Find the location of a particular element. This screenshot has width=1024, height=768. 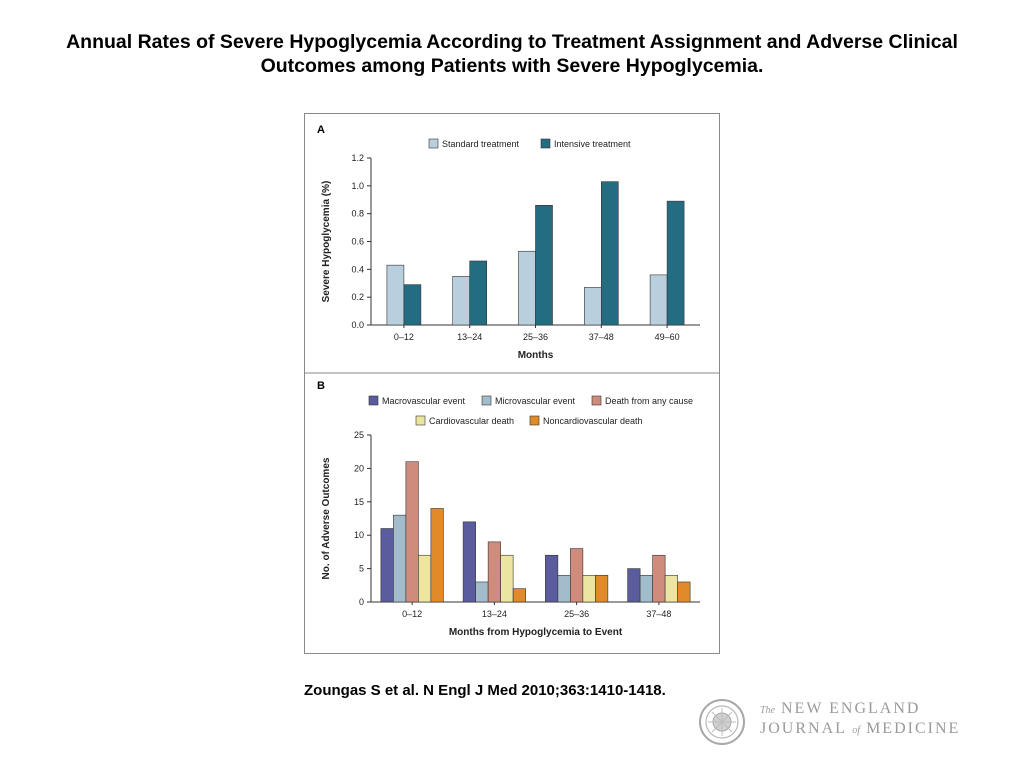

journal-the: The is located at coordinates (767, 710).